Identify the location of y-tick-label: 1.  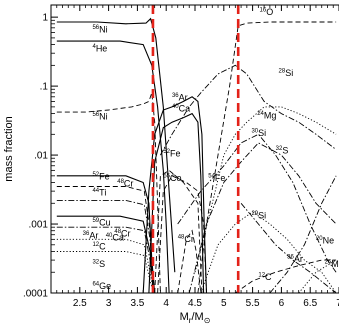
(45, 18).